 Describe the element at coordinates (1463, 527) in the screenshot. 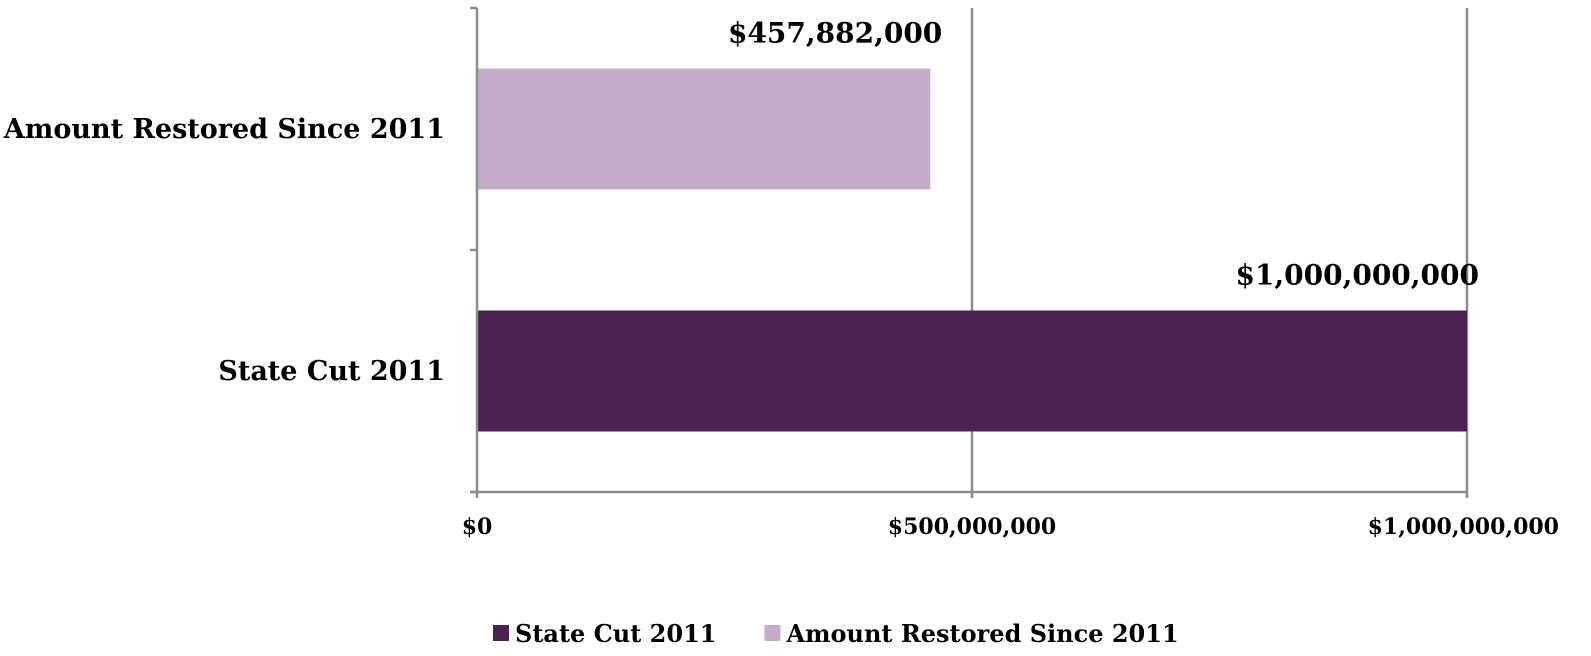

I see `x-tick-label-2: $1,000,000,000` at that location.